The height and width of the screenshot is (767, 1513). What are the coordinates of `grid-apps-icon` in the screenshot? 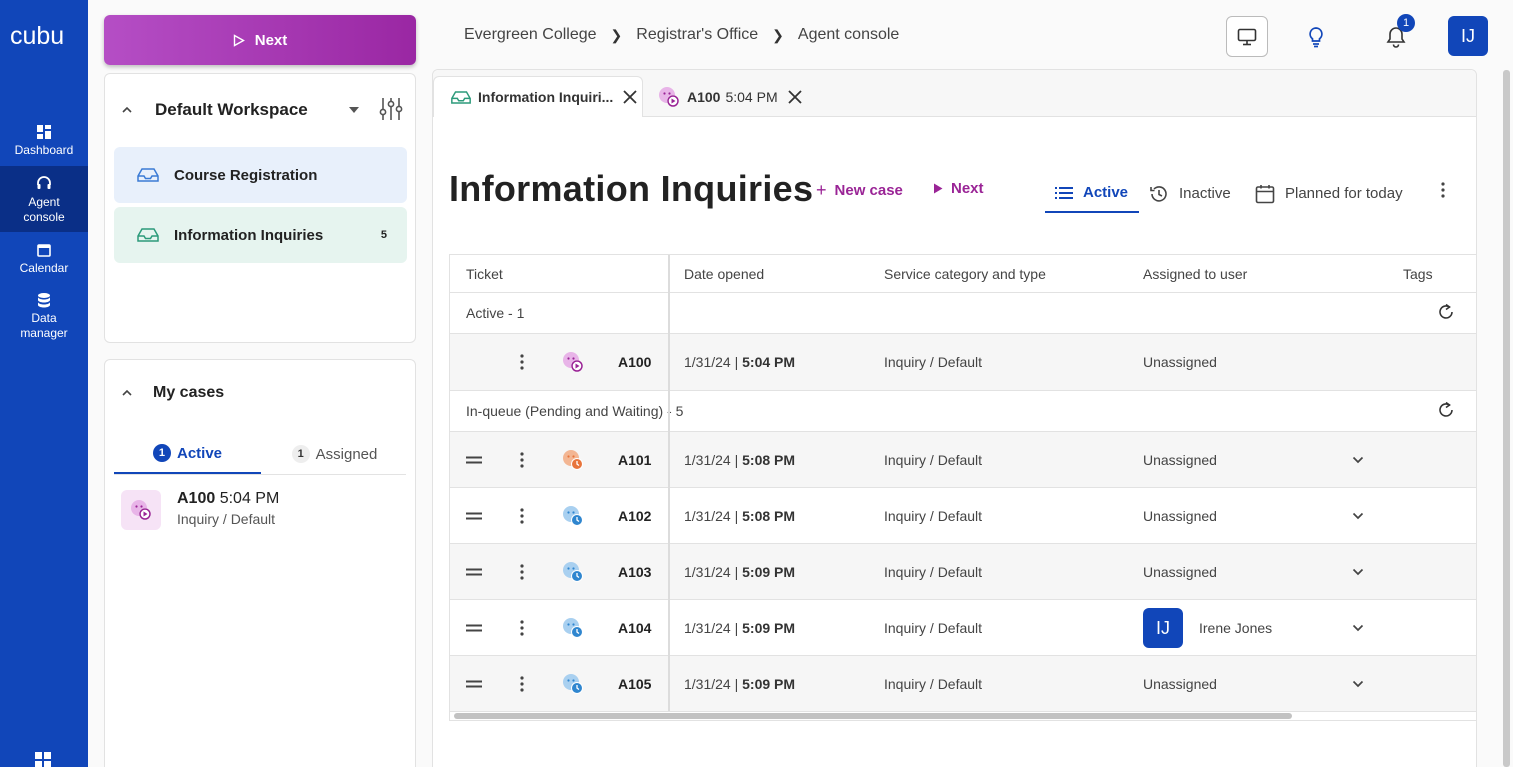 It's located at (44, 759).